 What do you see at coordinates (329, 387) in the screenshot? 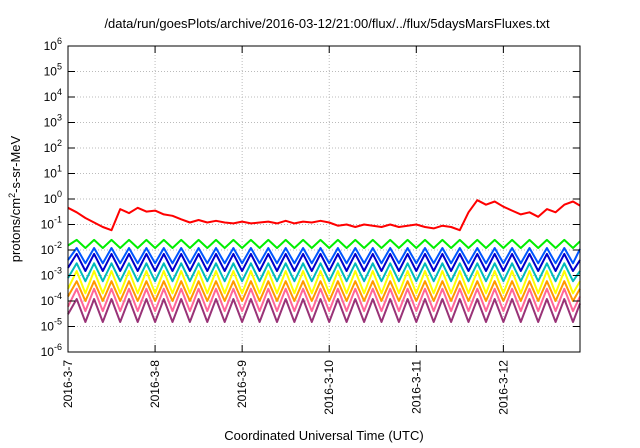
I see `x-tick-label: 2016-3-10` at bounding box center [329, 387].